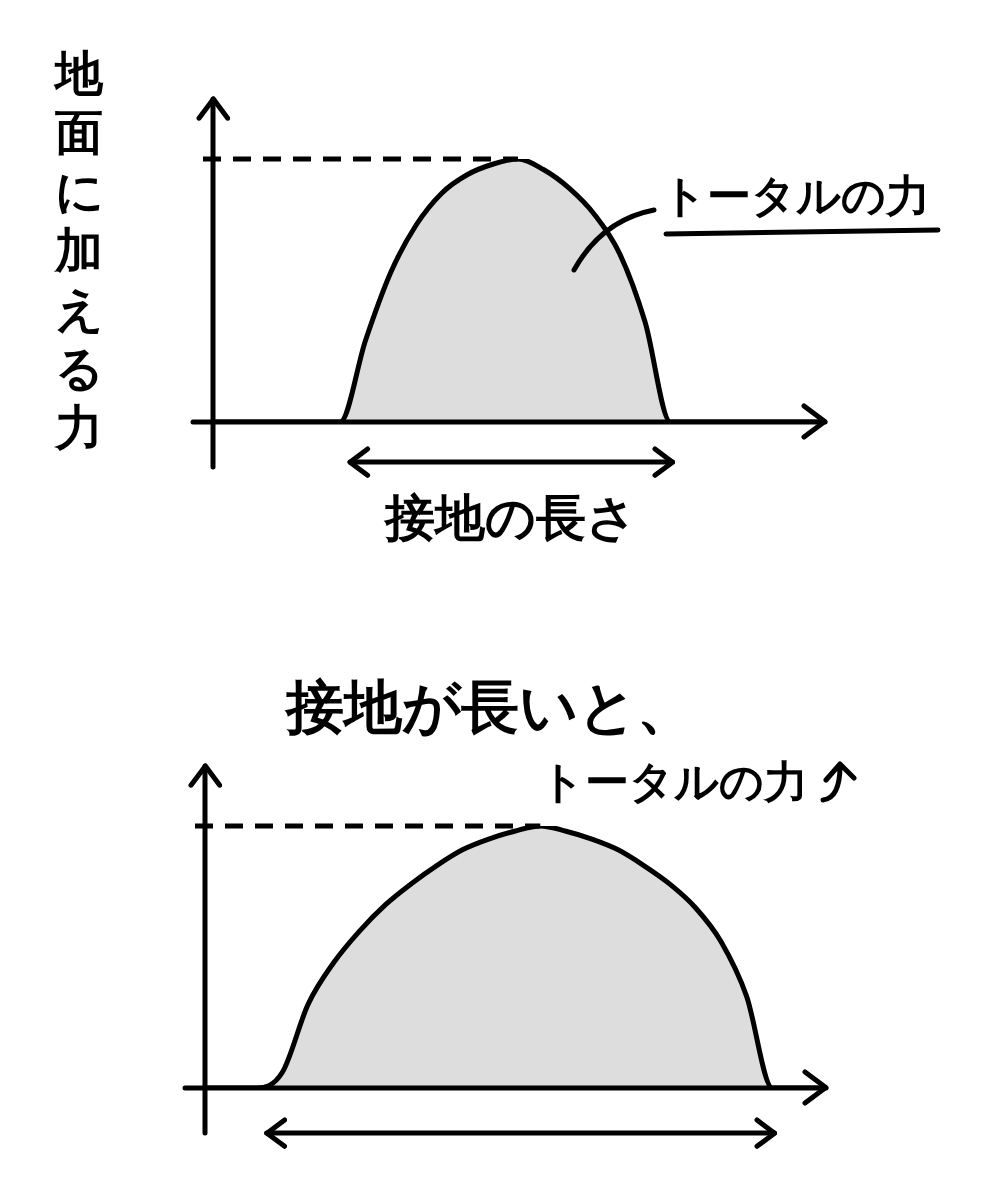 The image size is (1000, 1200). I want to click on text: トータルの力, so click(674, 782).